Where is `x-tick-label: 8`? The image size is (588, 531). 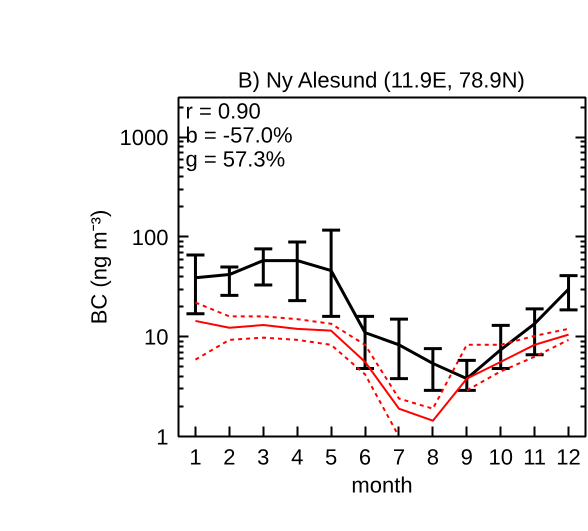 x-tick-label: 8 is located at coordinates (433, 457).